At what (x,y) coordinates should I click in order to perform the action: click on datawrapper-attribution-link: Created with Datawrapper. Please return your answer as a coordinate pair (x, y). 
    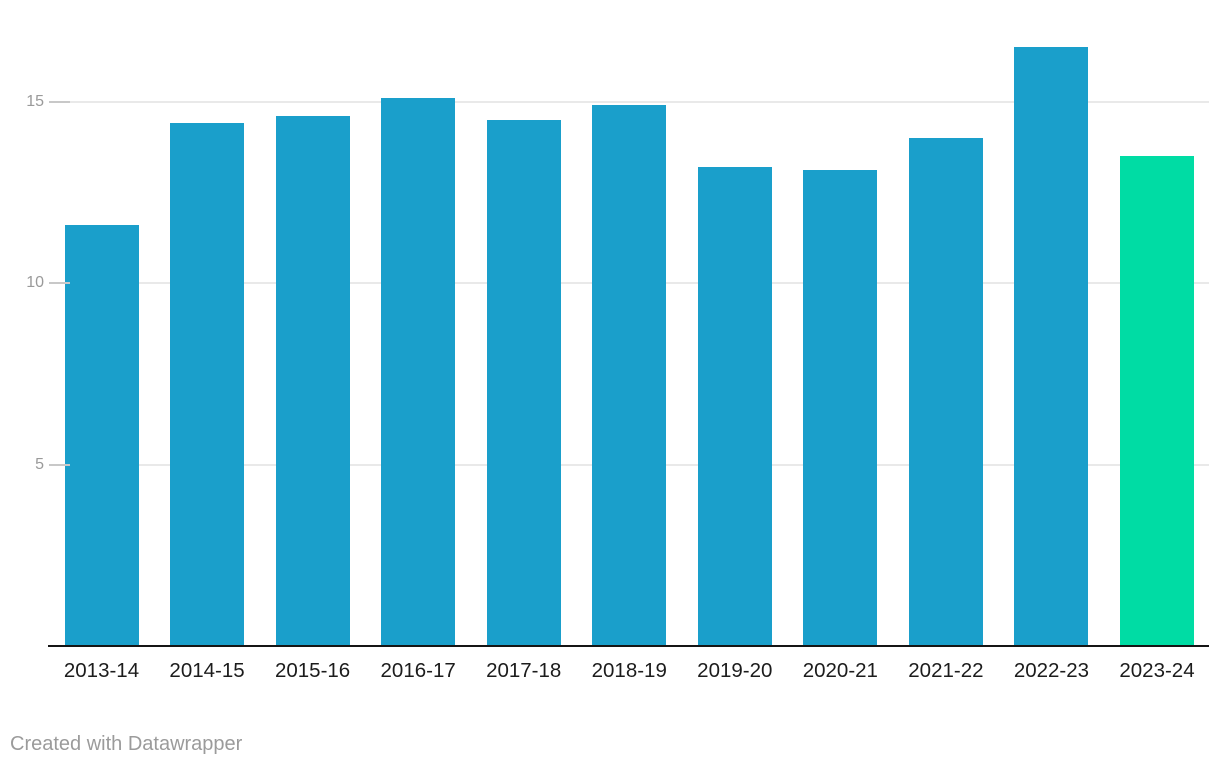
    Looking at the image, I should click on (126, 744).